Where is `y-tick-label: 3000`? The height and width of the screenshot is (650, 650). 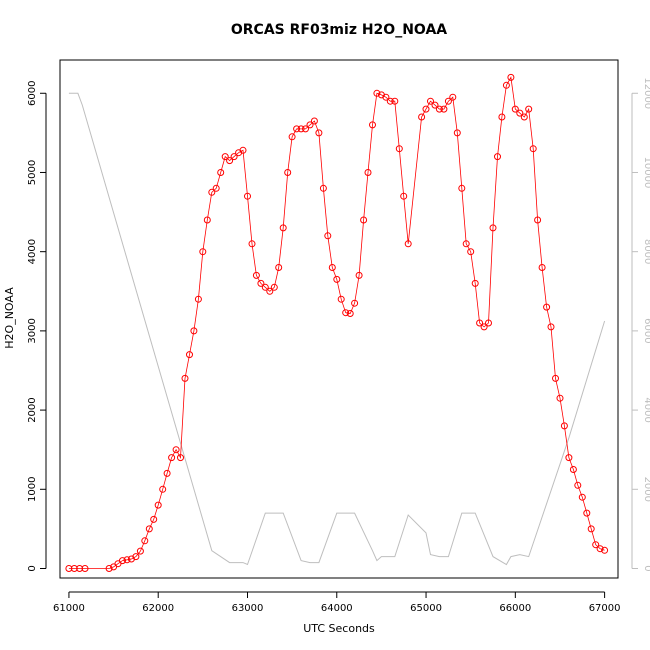
y-tick-label: 3000 is located at coordinates (32, 330).